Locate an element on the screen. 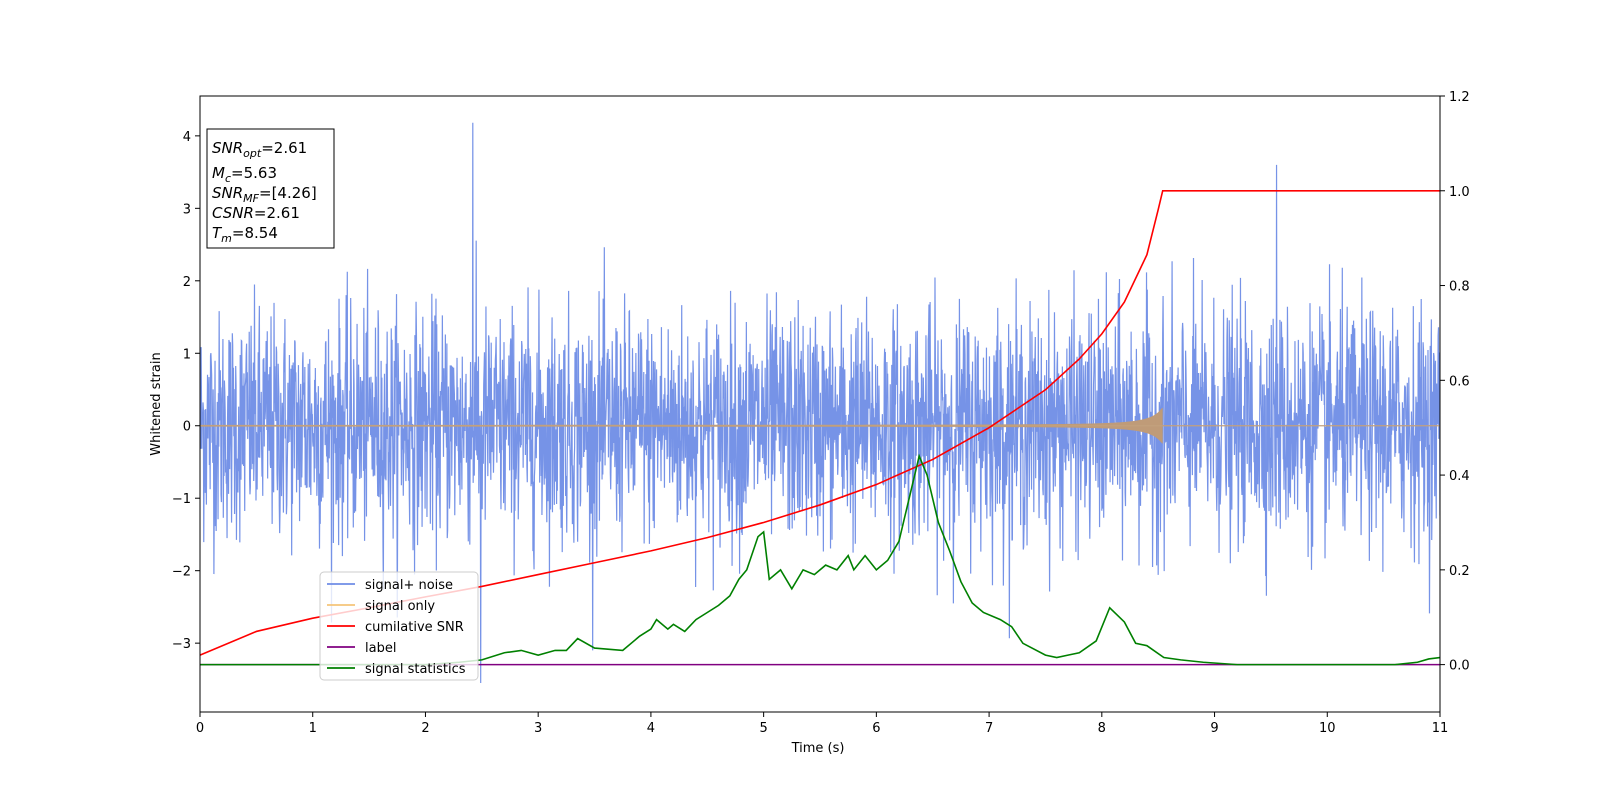 The image size is (1600, 800). y-axis-left: −3 −2 −1 0 1 2 3 4 is located at coordinates (186, 391).